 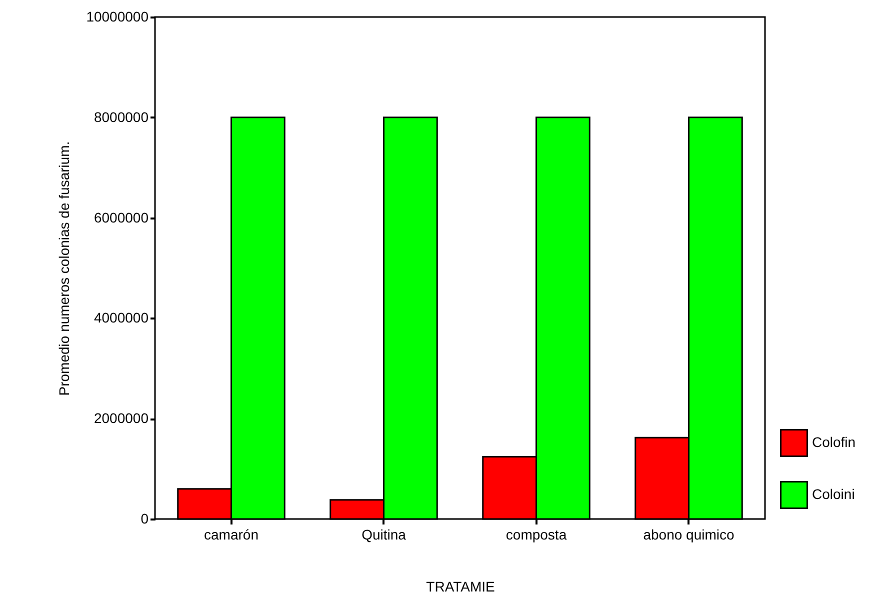 What do you see at coordinates (460, 586) in the screenshot?
I see `x-axis-title: TRATAMIE` at bounding box center [460, 586].